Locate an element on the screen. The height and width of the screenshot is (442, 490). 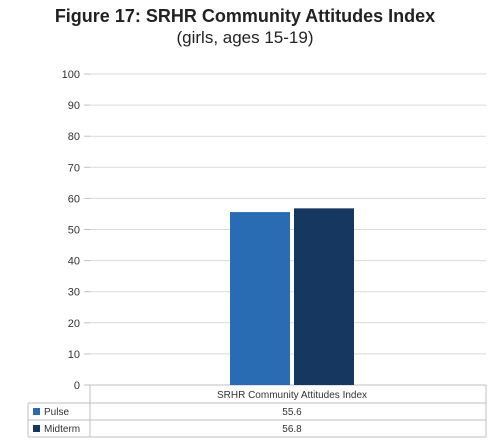
bar-midterm is located at coordinates (324, 296).